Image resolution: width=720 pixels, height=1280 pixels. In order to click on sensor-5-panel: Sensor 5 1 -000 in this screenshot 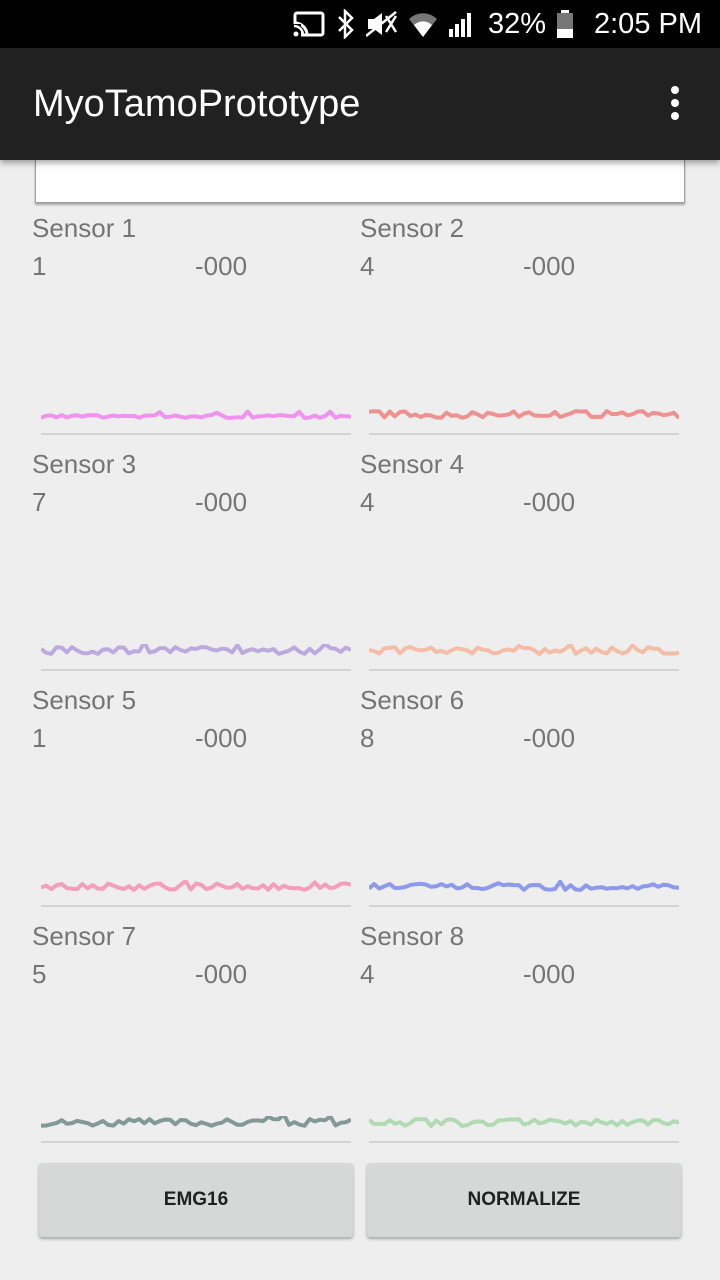, I will do `click(196, 803)`.